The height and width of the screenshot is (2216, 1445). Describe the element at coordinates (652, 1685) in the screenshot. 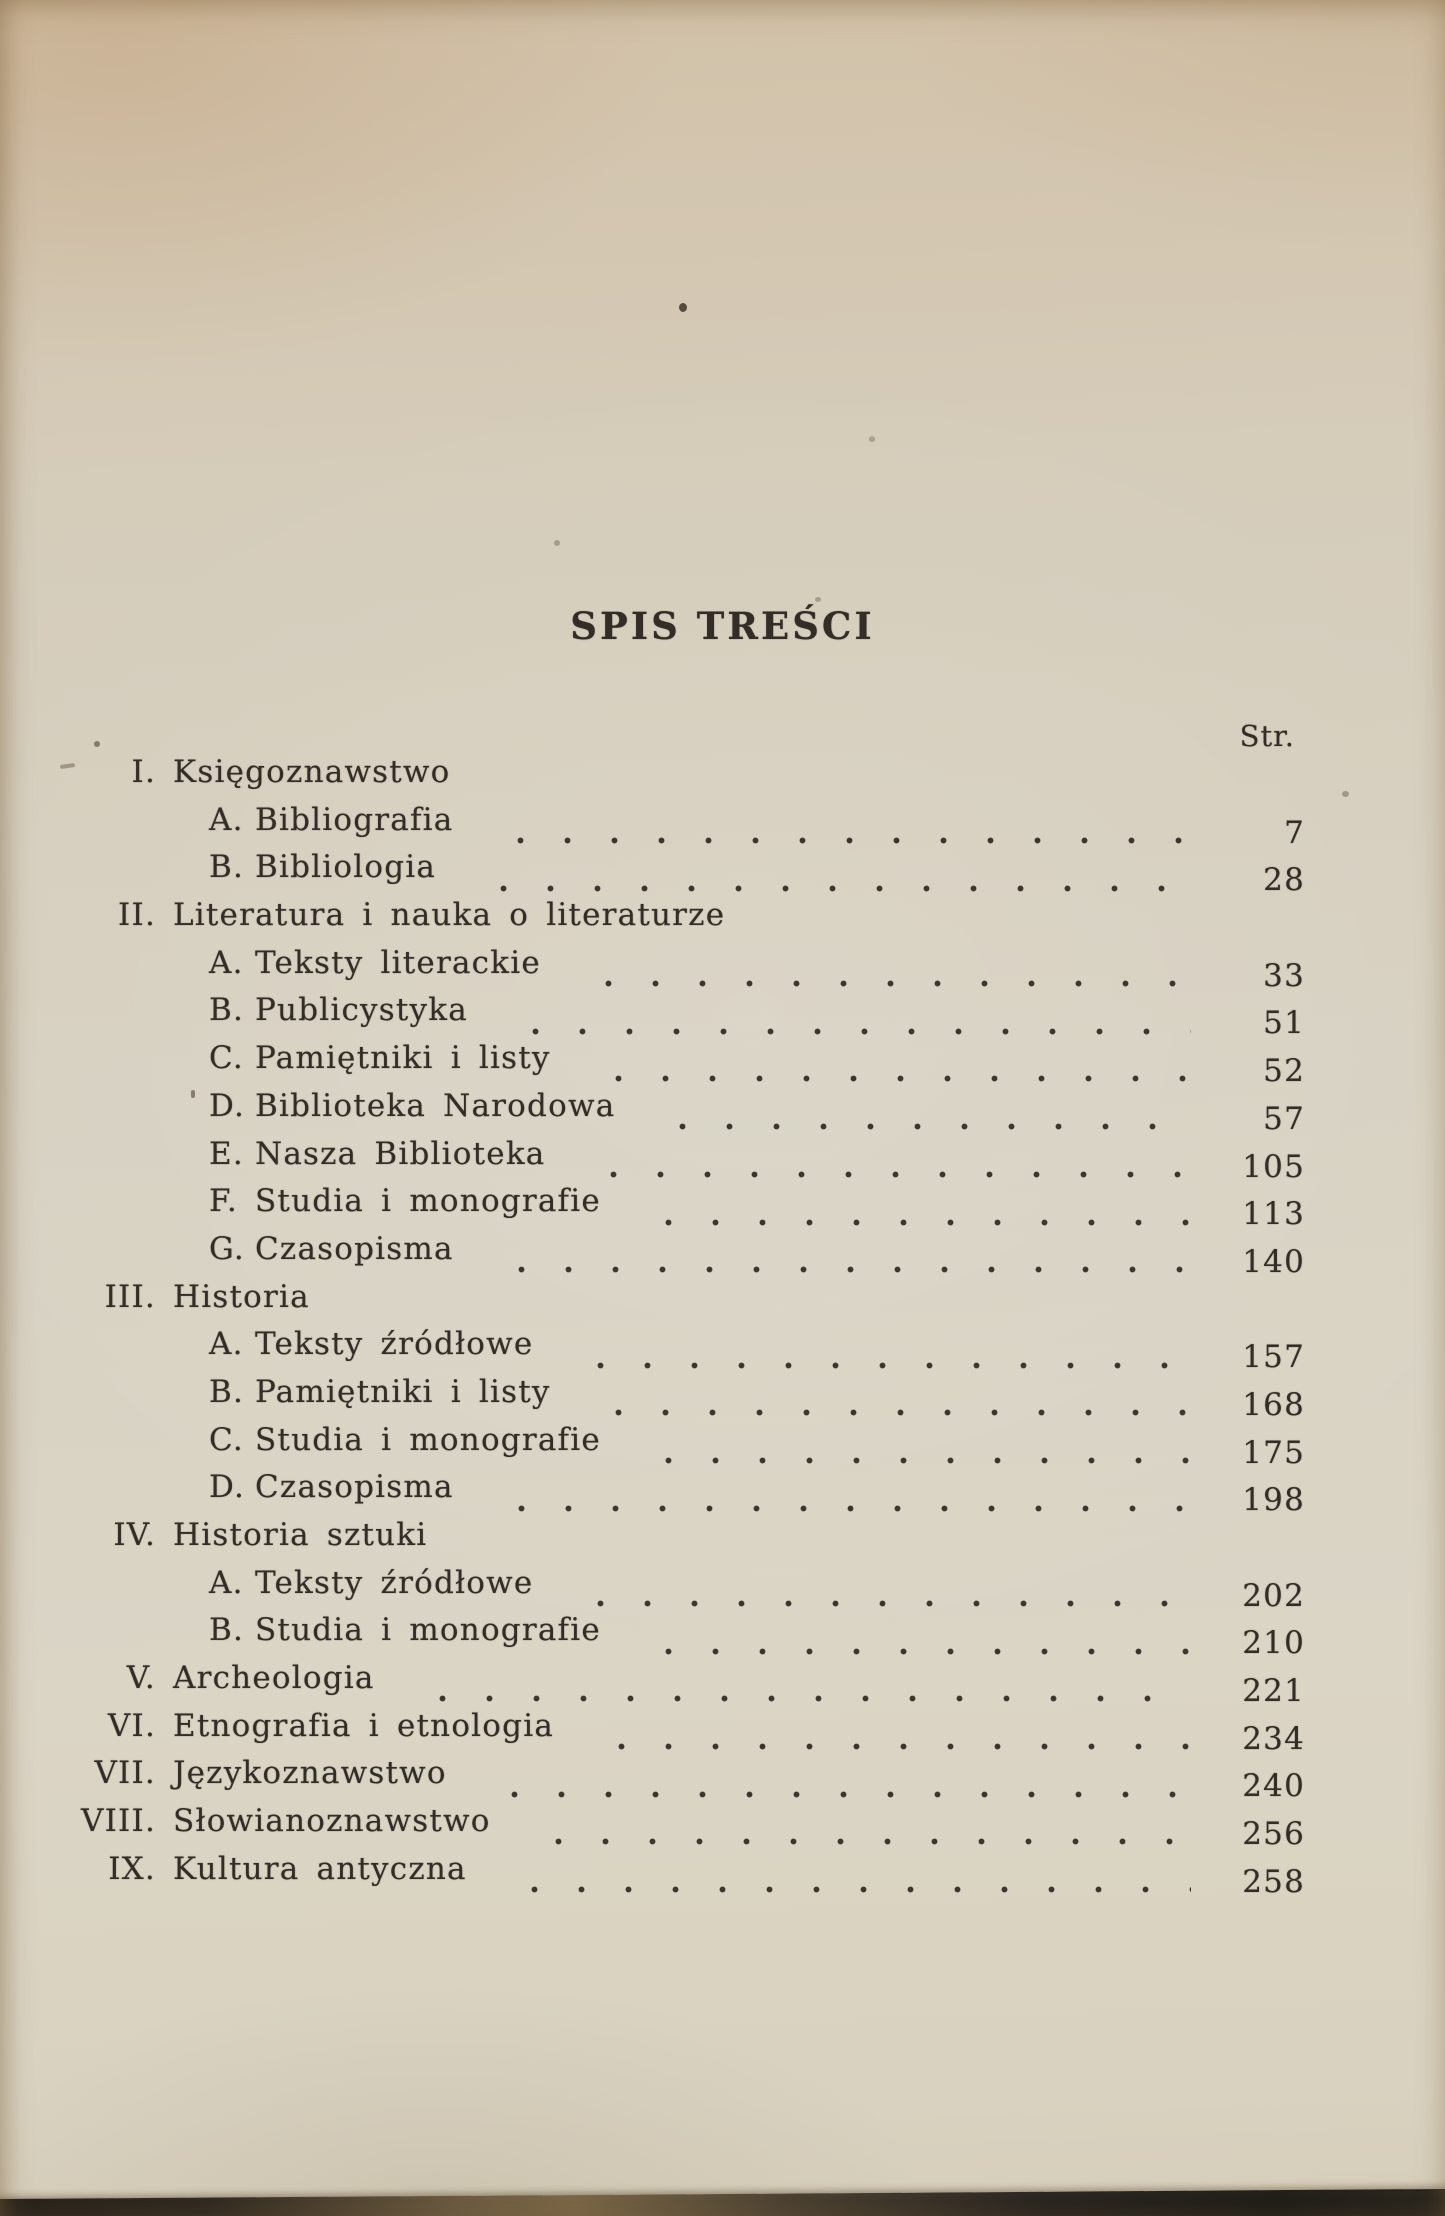

I see `toc-row: V. Archeologia 221` at that location.